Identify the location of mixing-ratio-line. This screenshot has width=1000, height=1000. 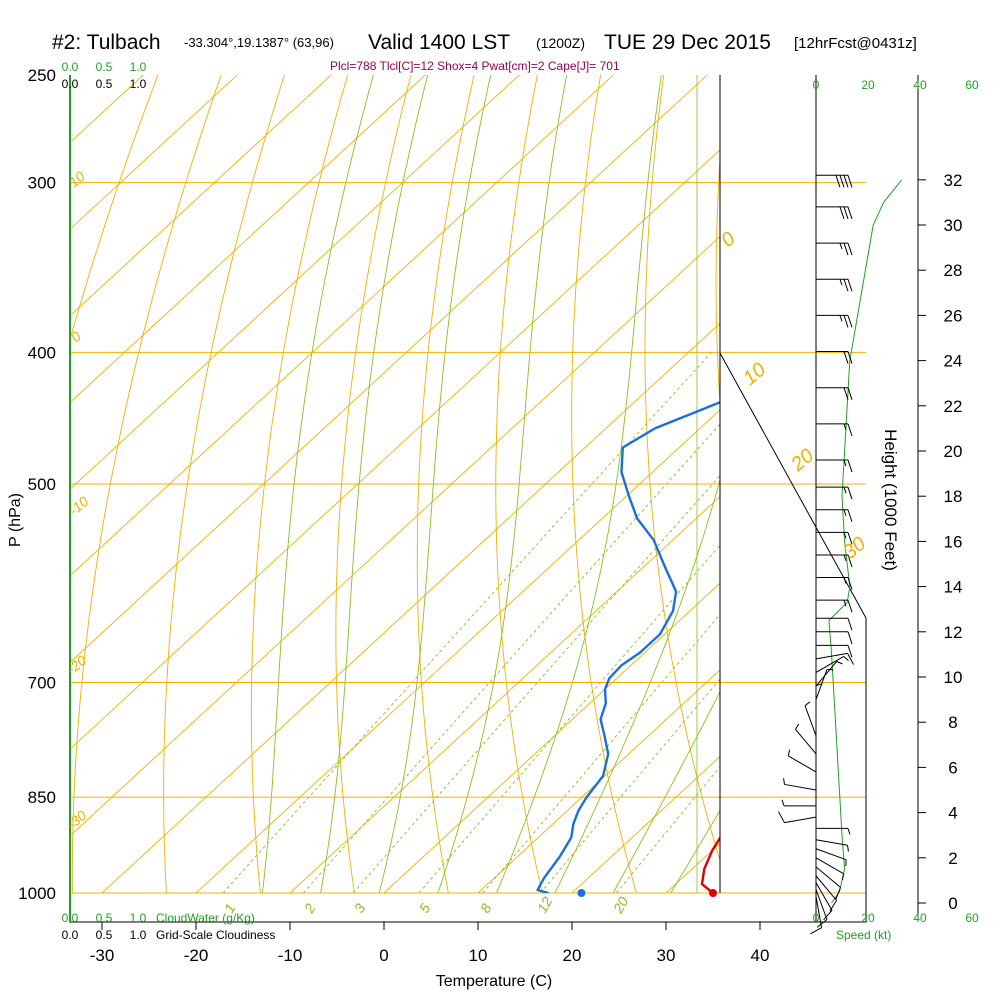
(601, 753).